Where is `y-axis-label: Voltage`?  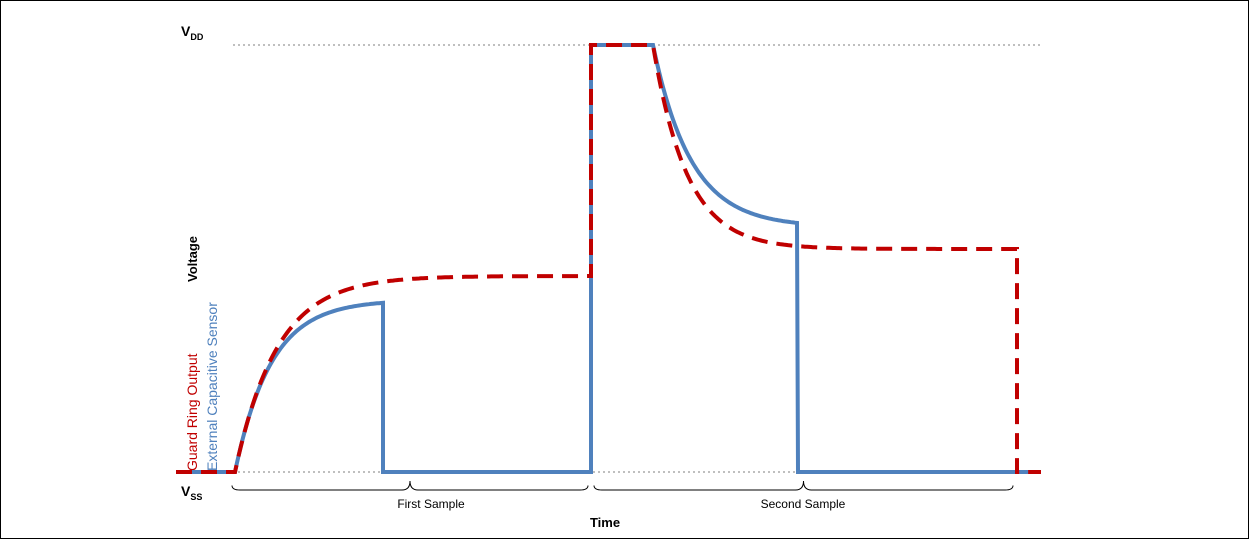
y-axis-label: Voltage is located at coordinates (192, 259).